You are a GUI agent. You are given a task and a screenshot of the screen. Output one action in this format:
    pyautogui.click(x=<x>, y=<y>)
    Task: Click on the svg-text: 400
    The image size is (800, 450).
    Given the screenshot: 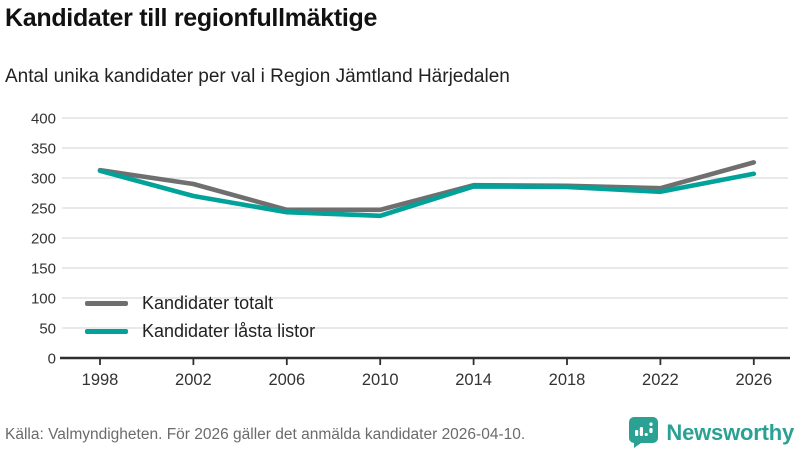 What is the action you would take?
    pyautogui.click(x=43, y=119)
    